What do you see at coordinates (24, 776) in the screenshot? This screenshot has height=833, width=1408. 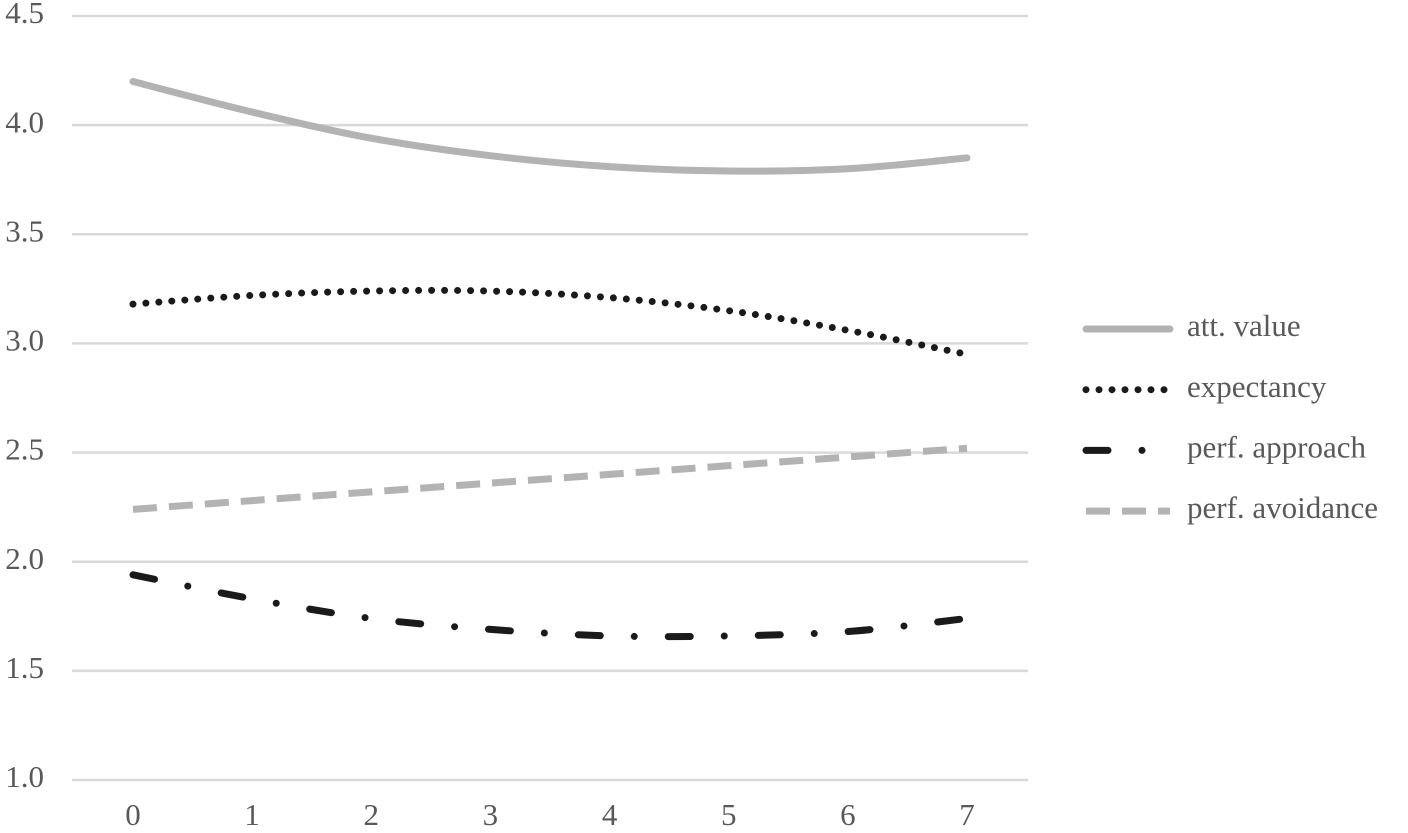 I see `y-tick-label: 1.0` at bounding box center [24, 776].